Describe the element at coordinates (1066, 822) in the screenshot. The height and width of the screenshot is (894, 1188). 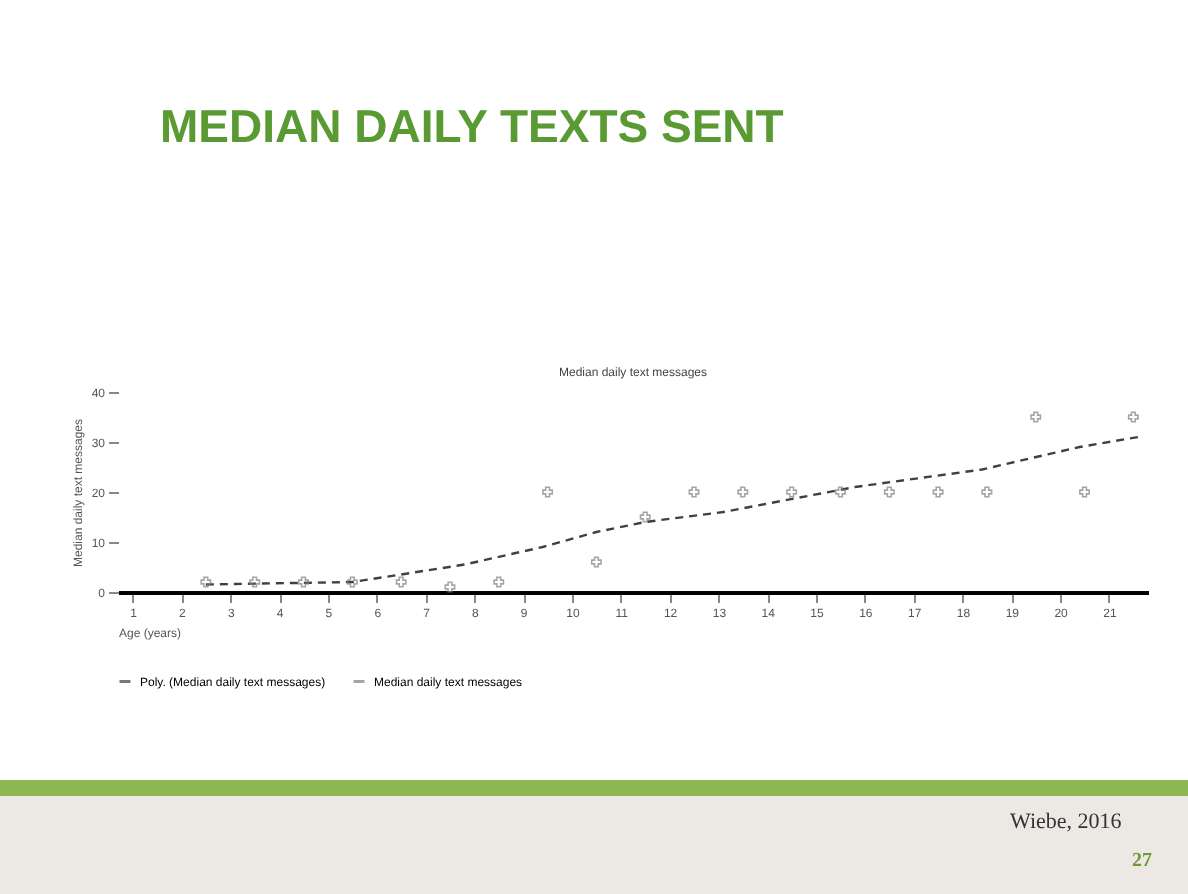
I see `text: Wiebe, 2016` at that location.